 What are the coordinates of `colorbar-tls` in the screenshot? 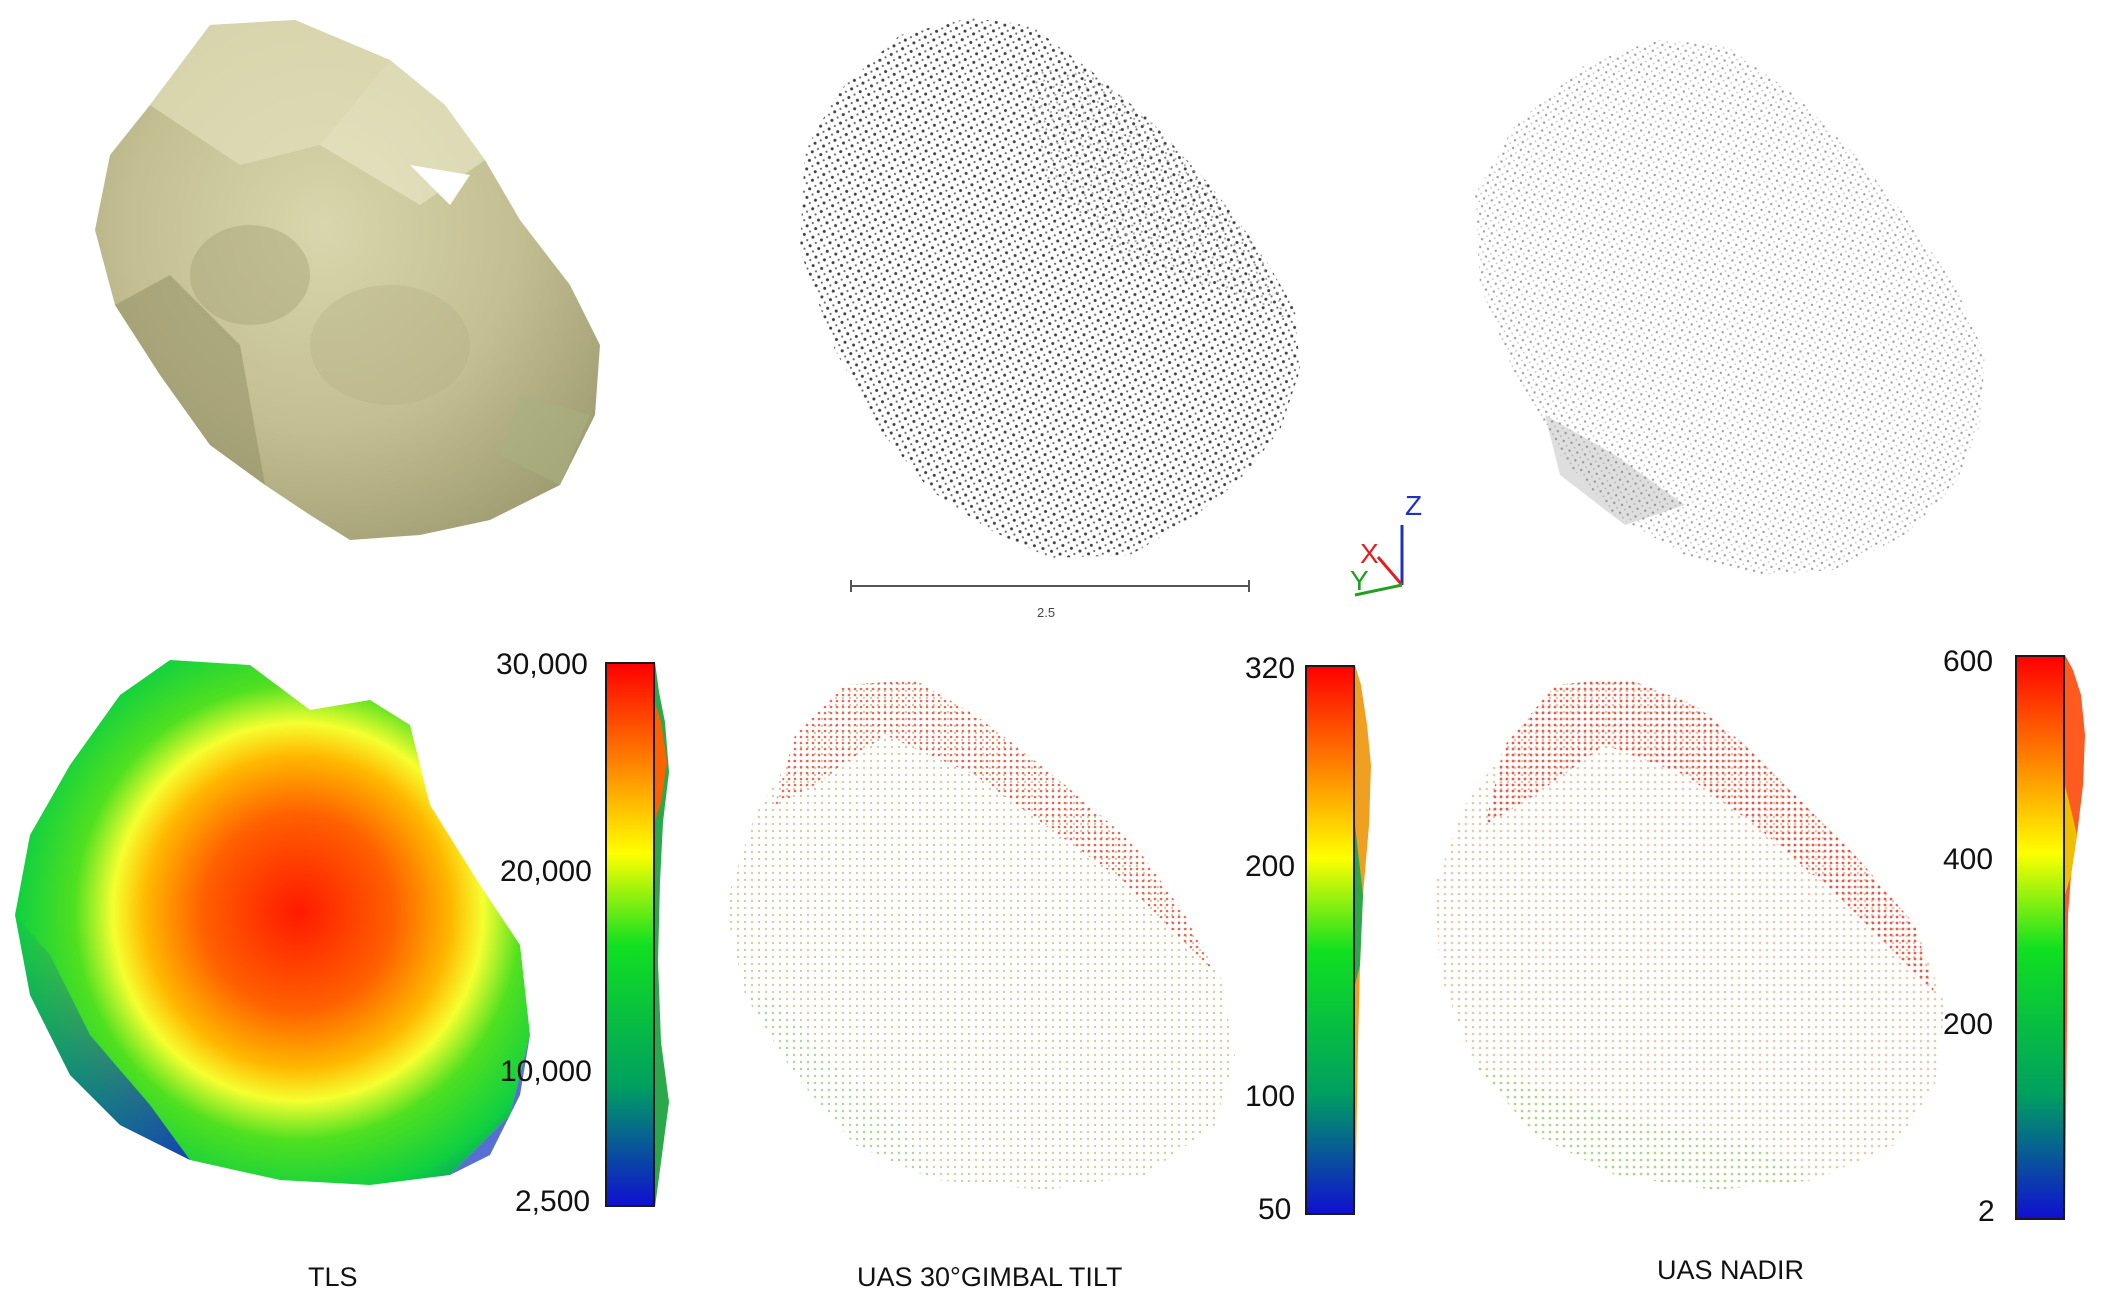 It's located at (630, 934).